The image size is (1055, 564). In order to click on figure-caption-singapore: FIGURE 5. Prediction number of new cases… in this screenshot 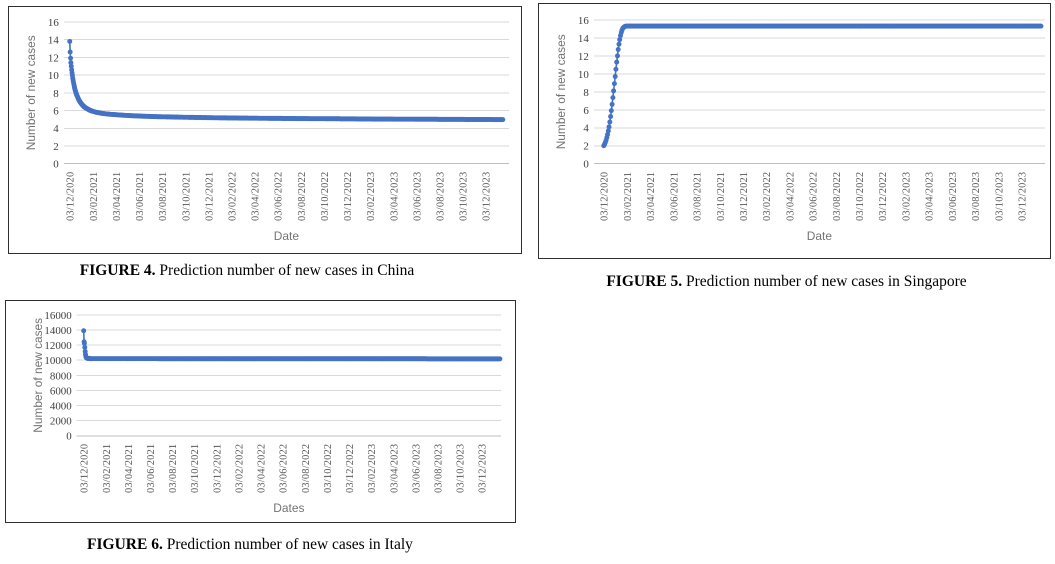, I will do `click(786, 282)`.